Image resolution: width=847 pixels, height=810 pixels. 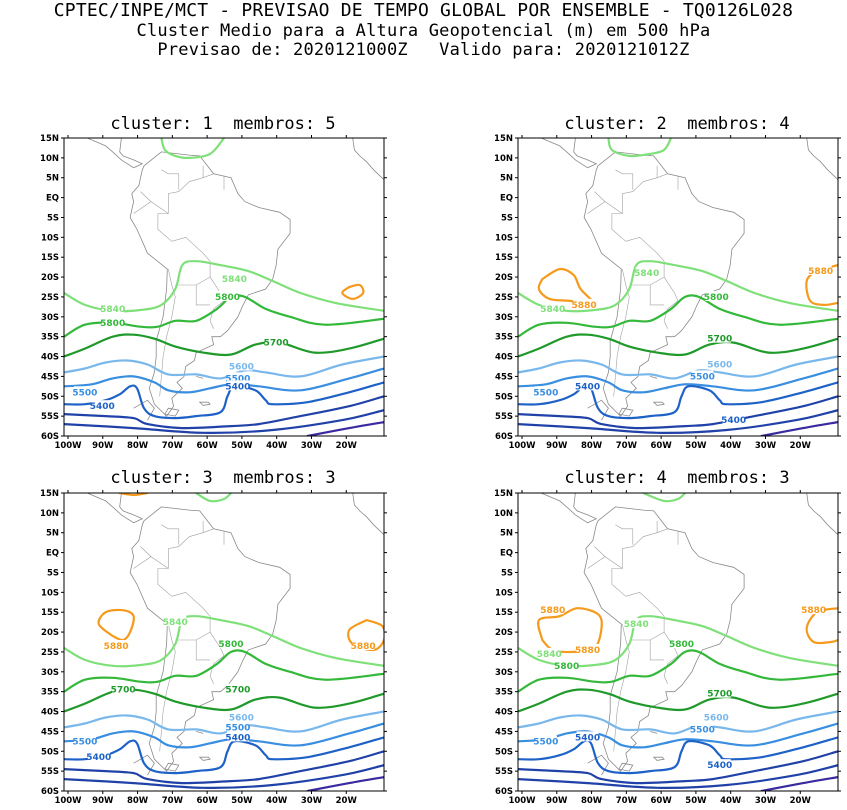 I want to click on lat-tick-label: 10S, so click(x=504, y=238).